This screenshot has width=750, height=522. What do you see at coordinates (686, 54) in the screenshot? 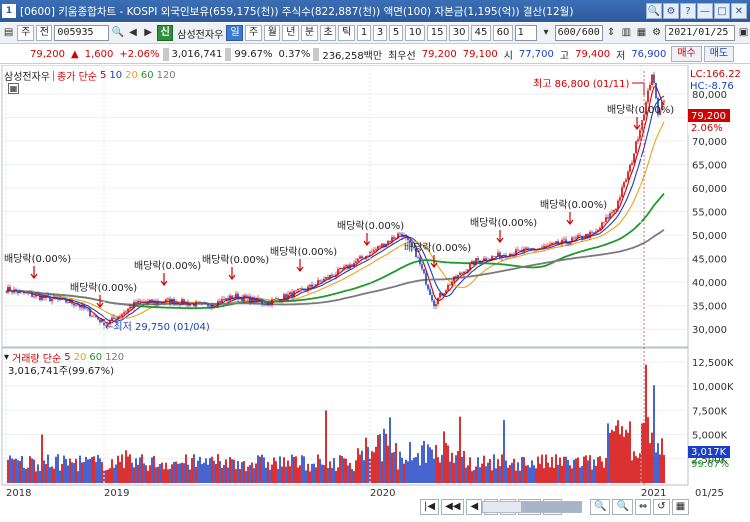
I see `buy-button: 매수` at bounding box center [686, 54].